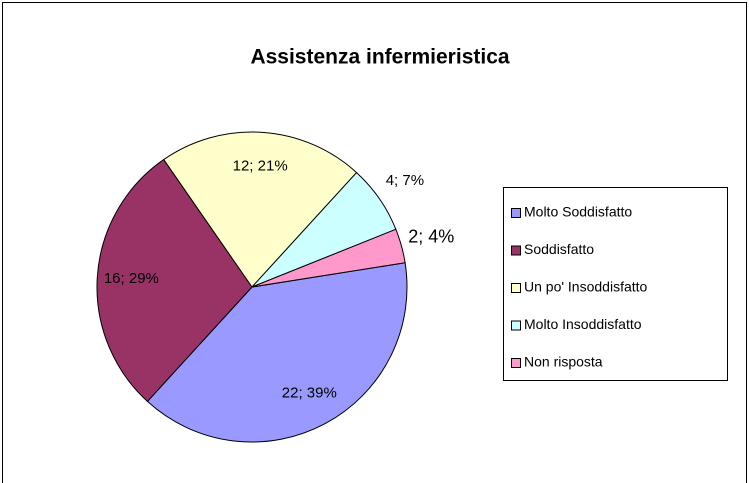 This screenshot has height=483, width=749. Describe the element at coordinates (586, 287) in the screenshot. I see `legend-text: Un po' Insoddisfatto` at that location.